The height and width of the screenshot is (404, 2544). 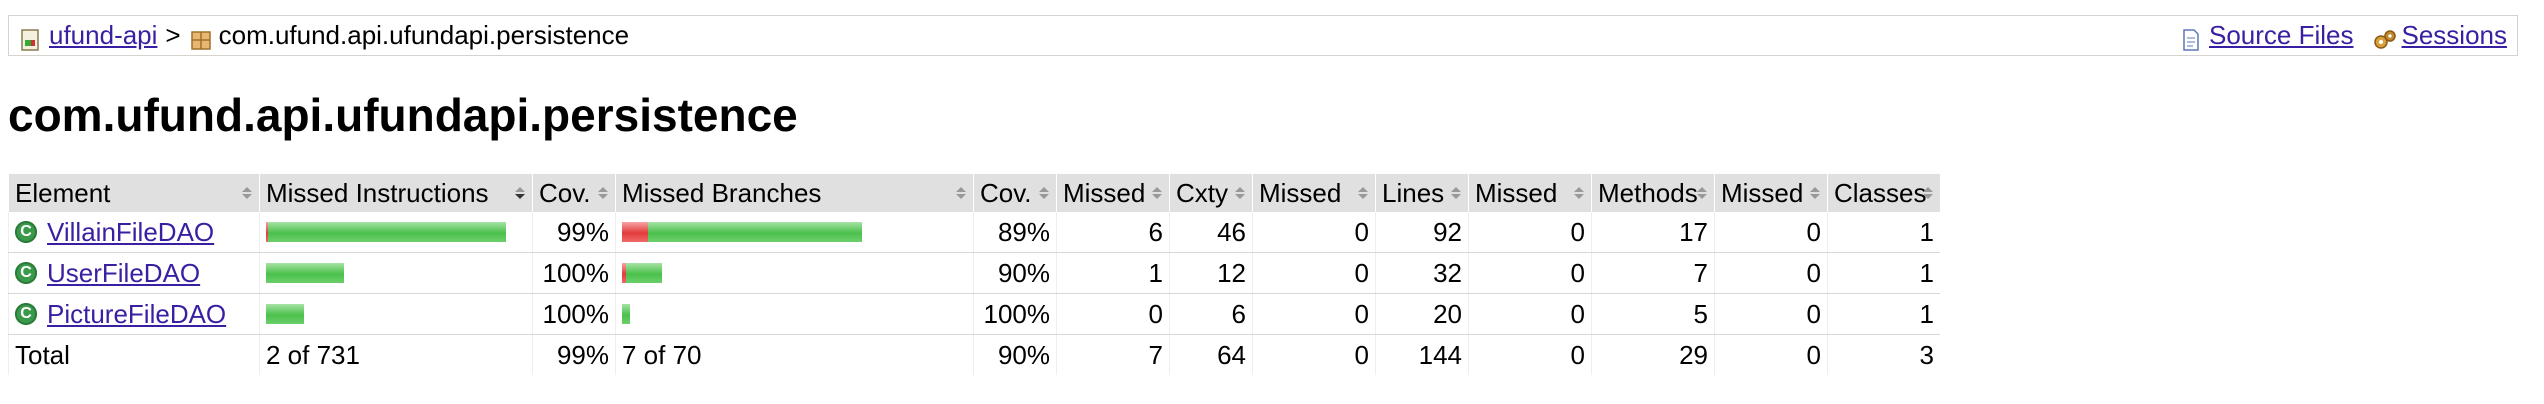 I want to click on source-files-icon, so click(x=2191, y=37).